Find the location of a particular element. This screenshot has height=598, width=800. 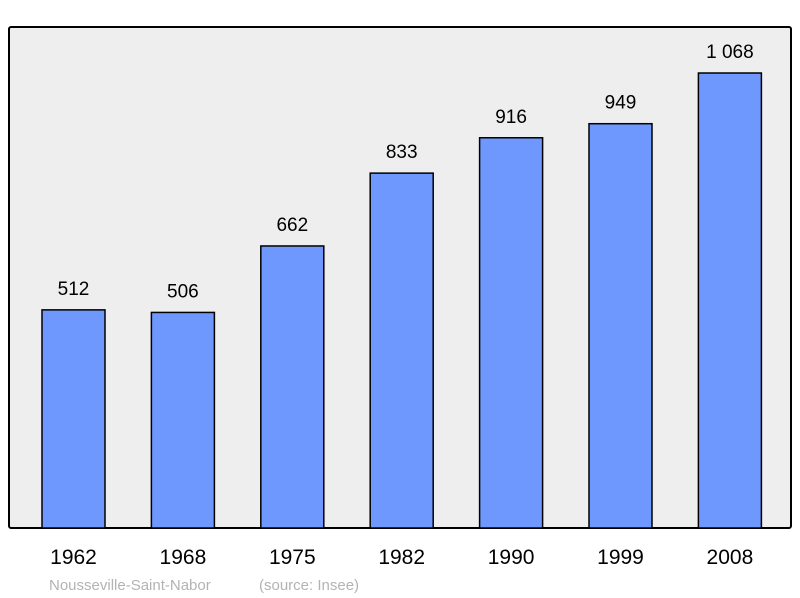

x-tick-label: 1968 is located at coordinates (183, 557).